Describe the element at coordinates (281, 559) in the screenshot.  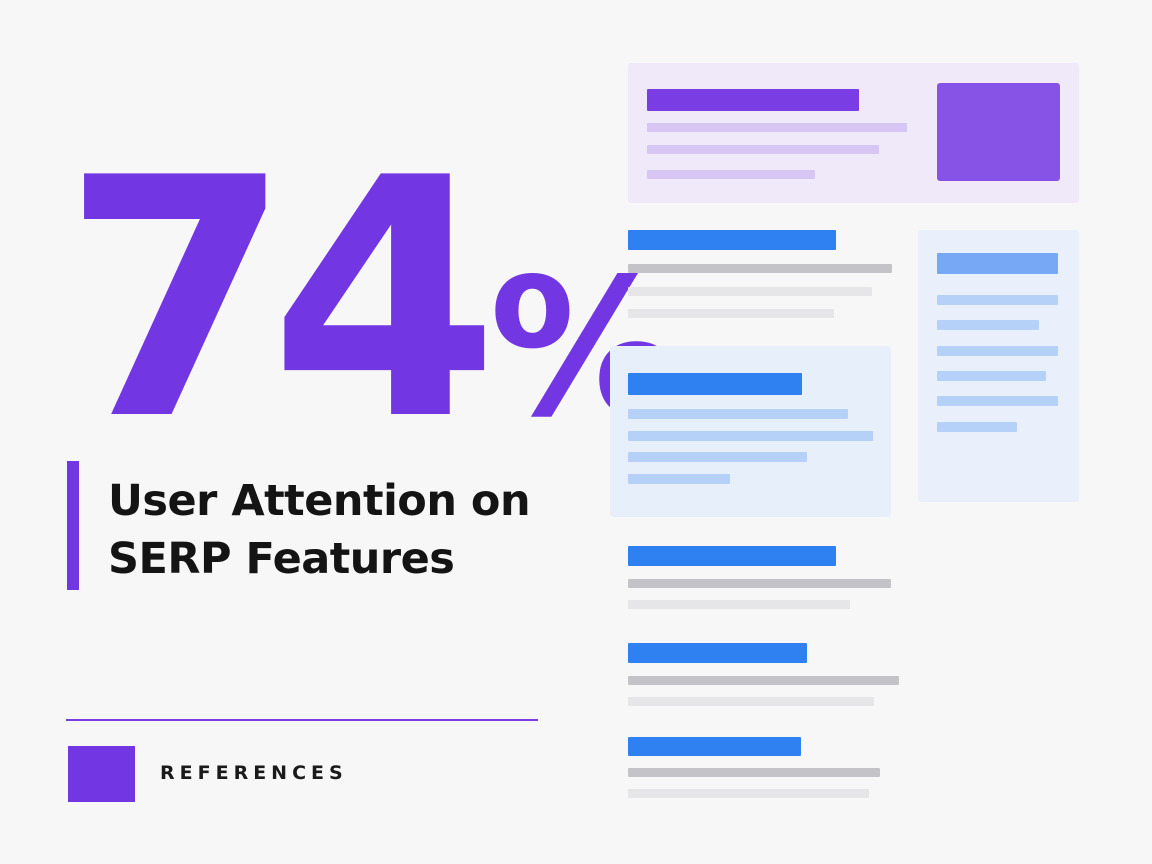
I see `headline-line-2: SERP Features` at that location.